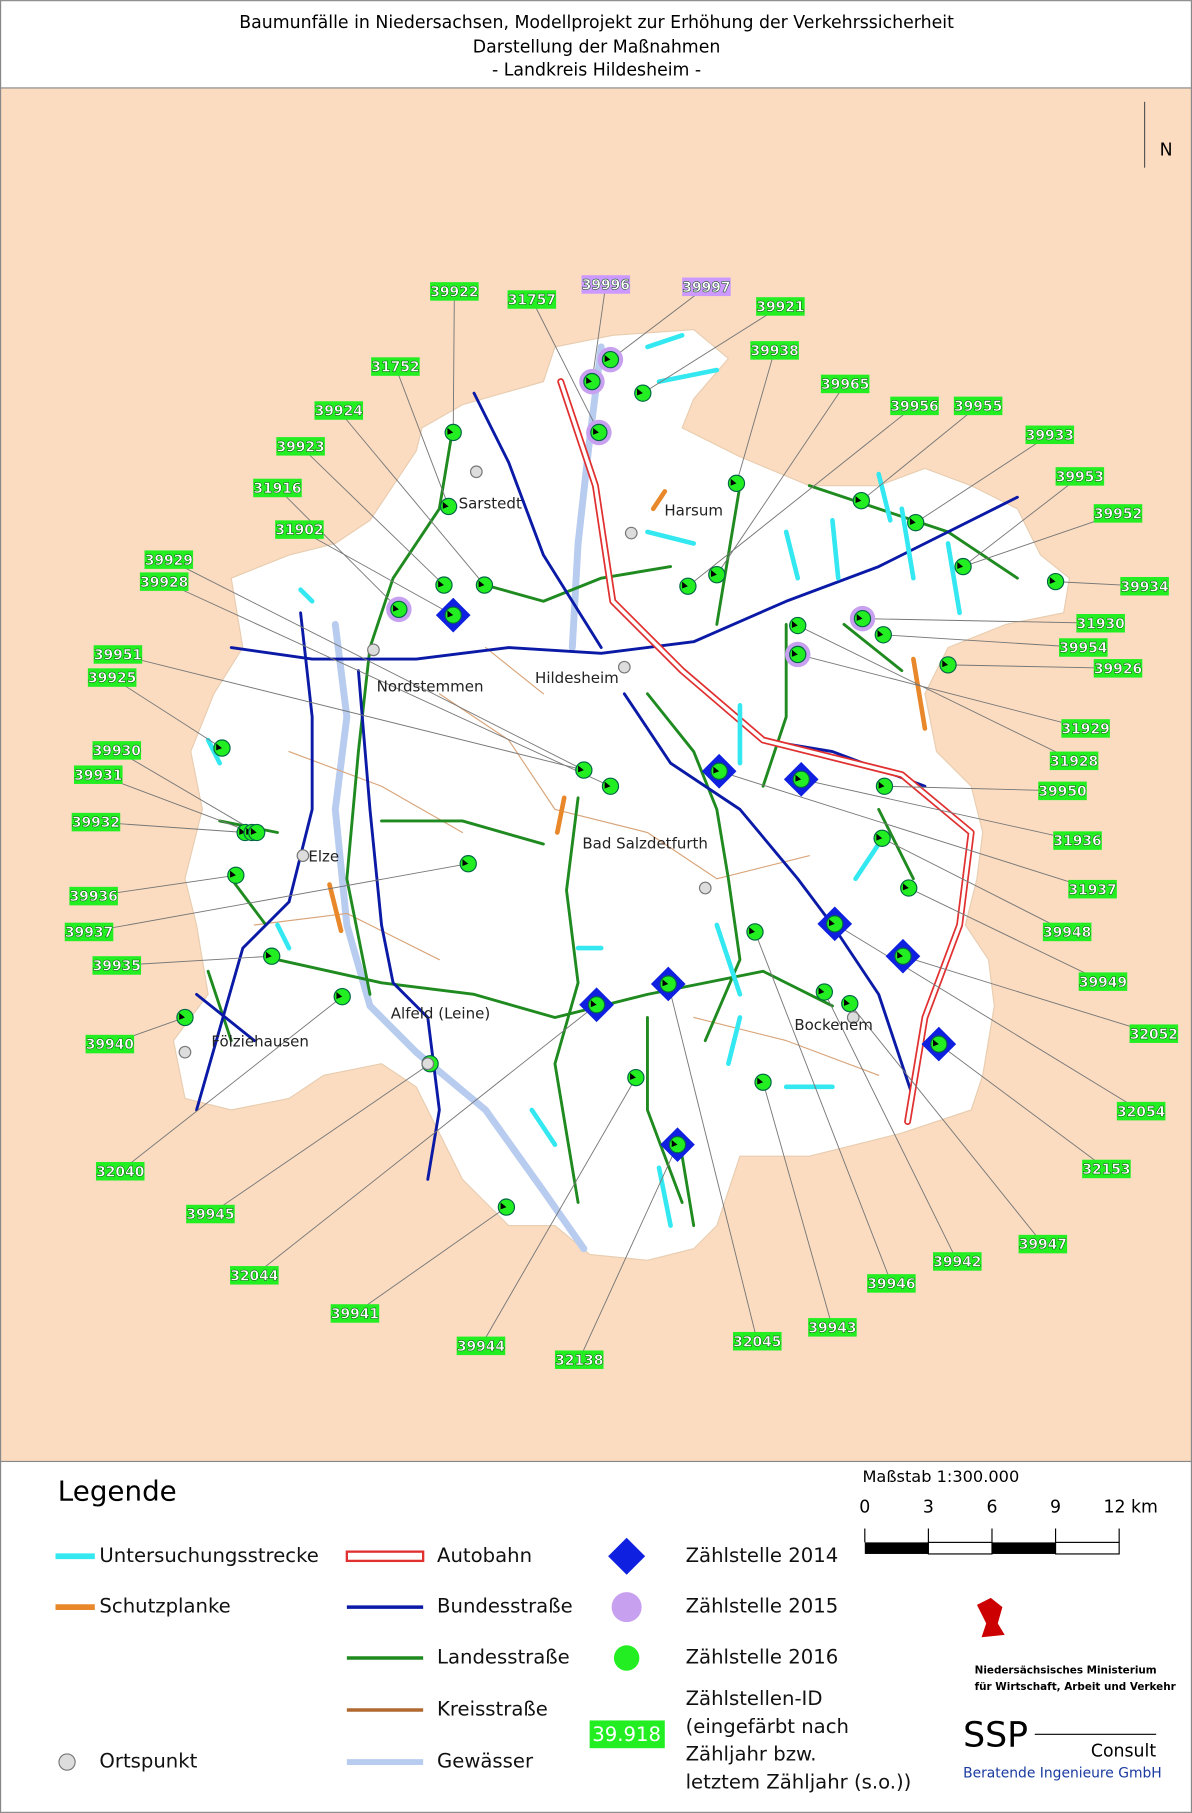 This screenshot has height=1813, width=1192. What do you see at coordinates (864, 1508) in the screenshot?
I see `scale-tick-label: 0` at bounding box center [864, 1508].